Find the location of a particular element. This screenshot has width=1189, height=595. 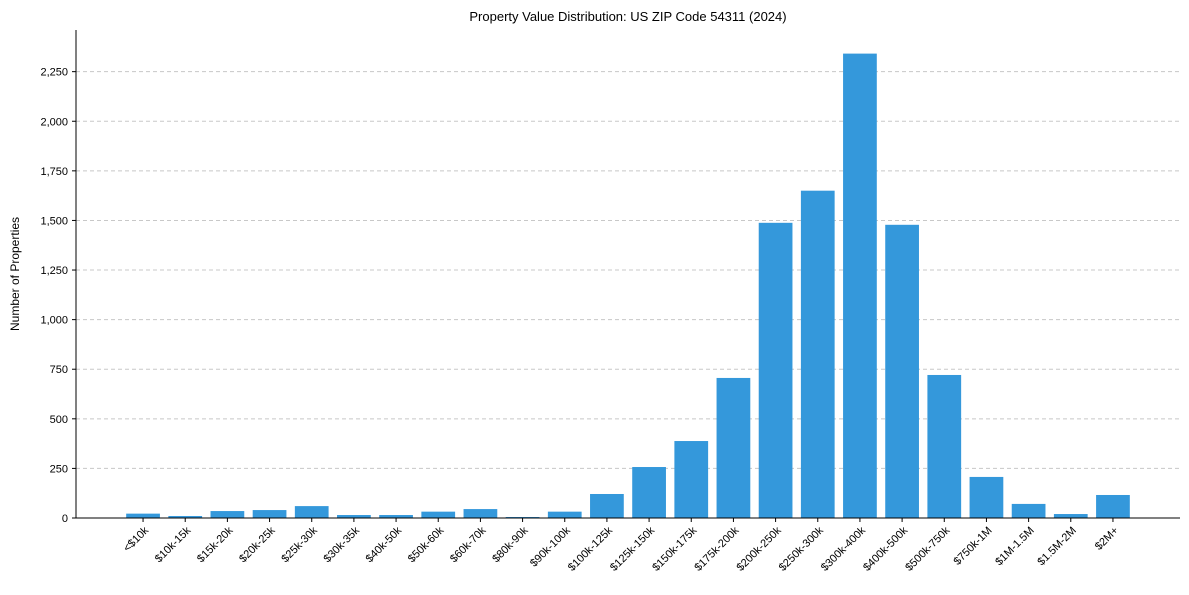

y-tick-label: 1,000 is located at coordinates (54, 321).